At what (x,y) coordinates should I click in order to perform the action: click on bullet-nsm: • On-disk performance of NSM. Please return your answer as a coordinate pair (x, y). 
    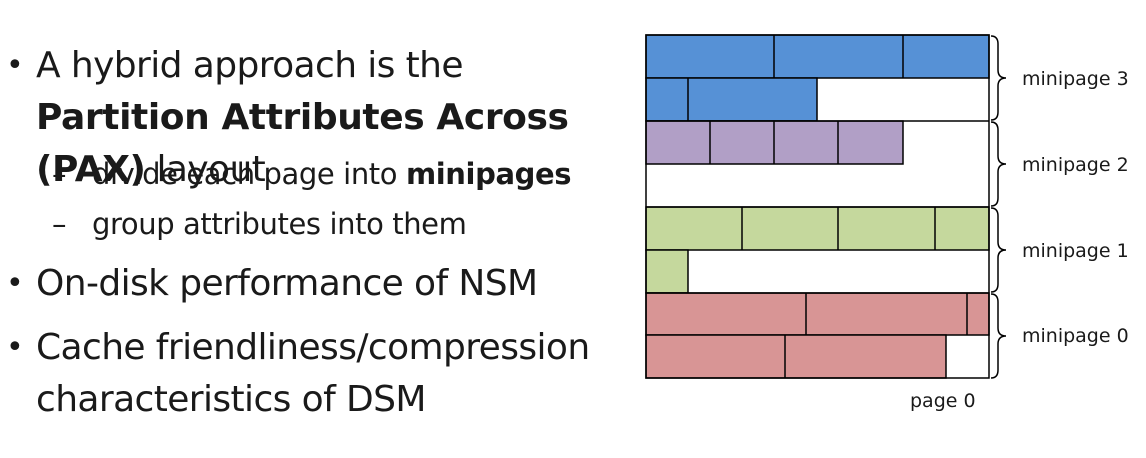
    Looking at the image, I should click on (272, 284).